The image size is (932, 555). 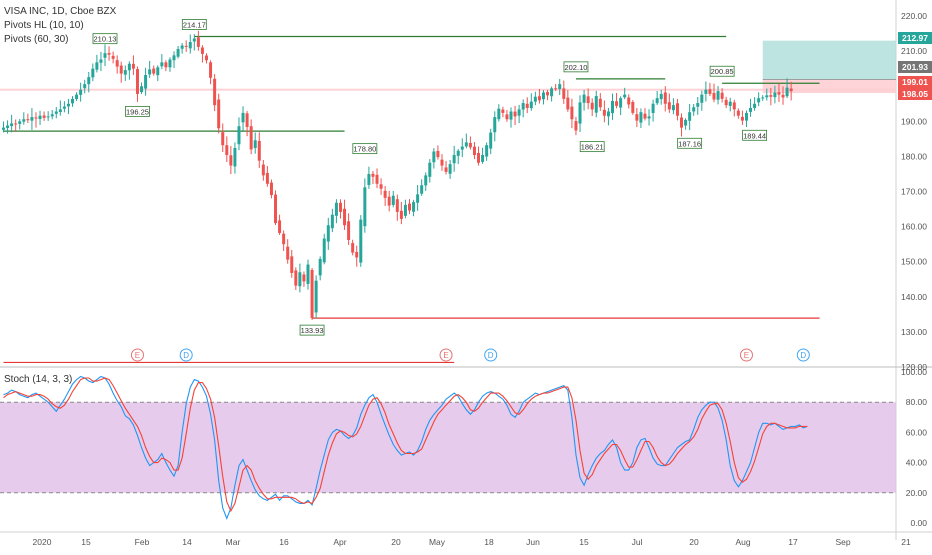 What do you see at coordinates (690, 143) in the screenshot?
I see `pivot-label: 187.16` at bounding box center [690, 143].